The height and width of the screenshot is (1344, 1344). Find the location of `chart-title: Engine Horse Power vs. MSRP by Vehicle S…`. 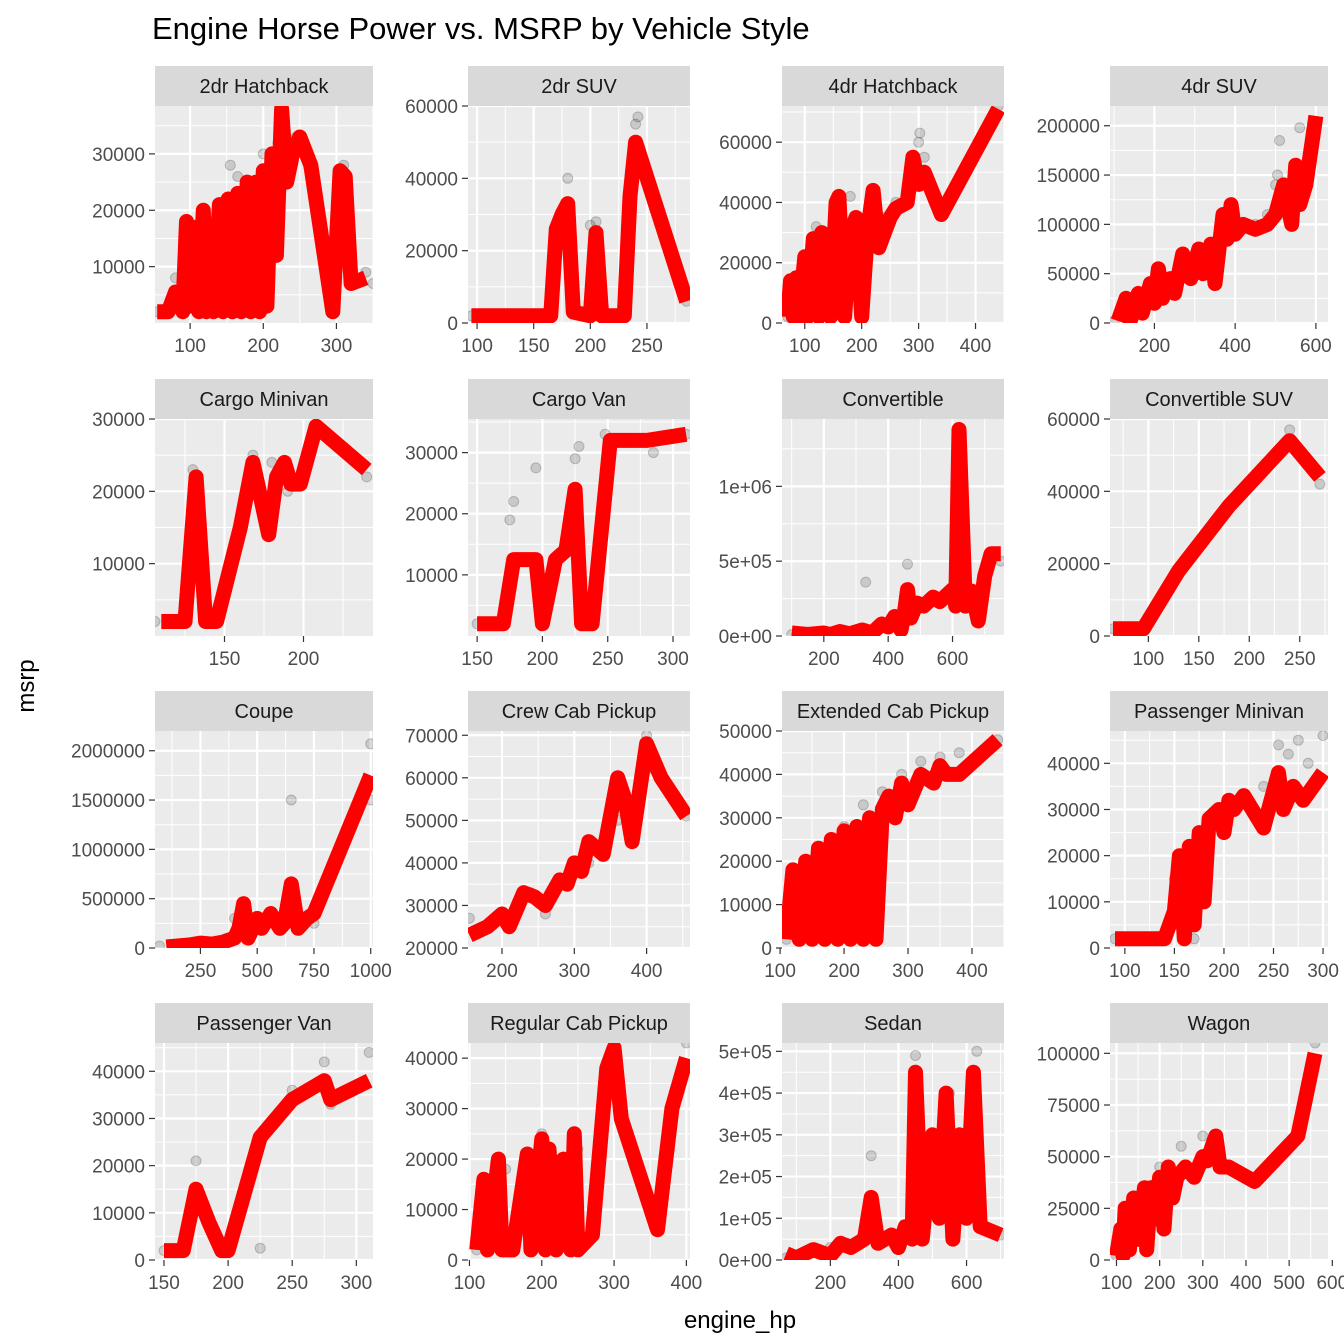

chart-title: Engine Horse Power vs. MSRP by Vehicle S… is located at coordinates (481, 28).